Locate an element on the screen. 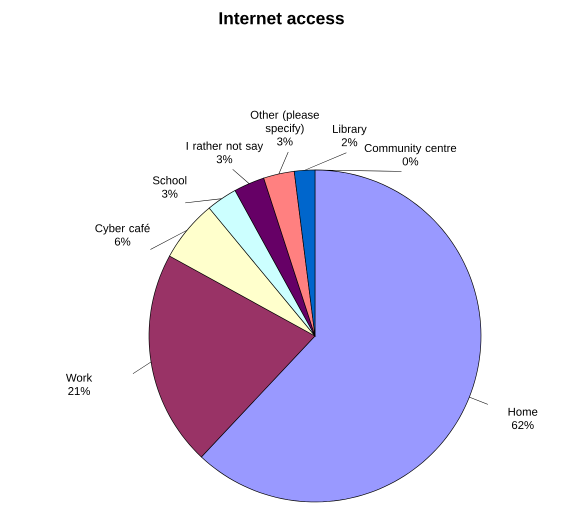  text: 0% is located at coordinates (410, 161).